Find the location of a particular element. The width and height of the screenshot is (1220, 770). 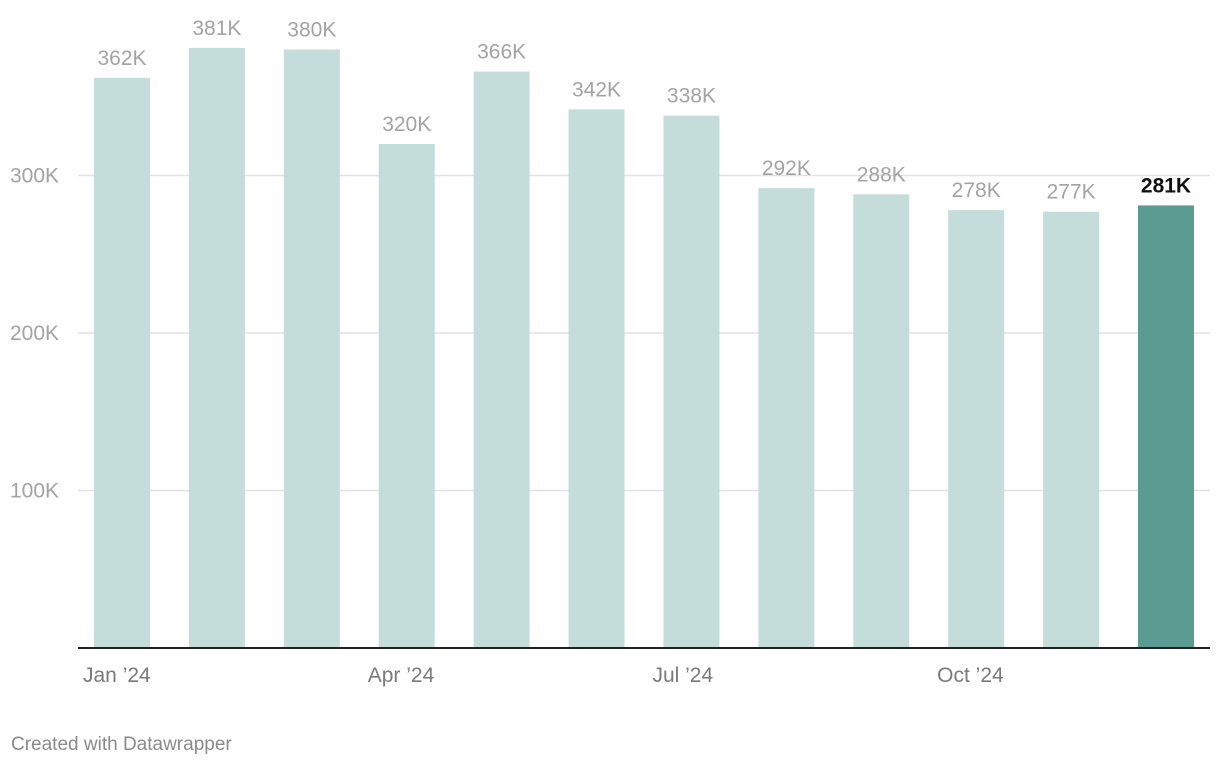

x-axis-tick-labels: Jan ’24 Apr ’24 Jul ’24 Oct ’24 is located at coordinates (543, 675).